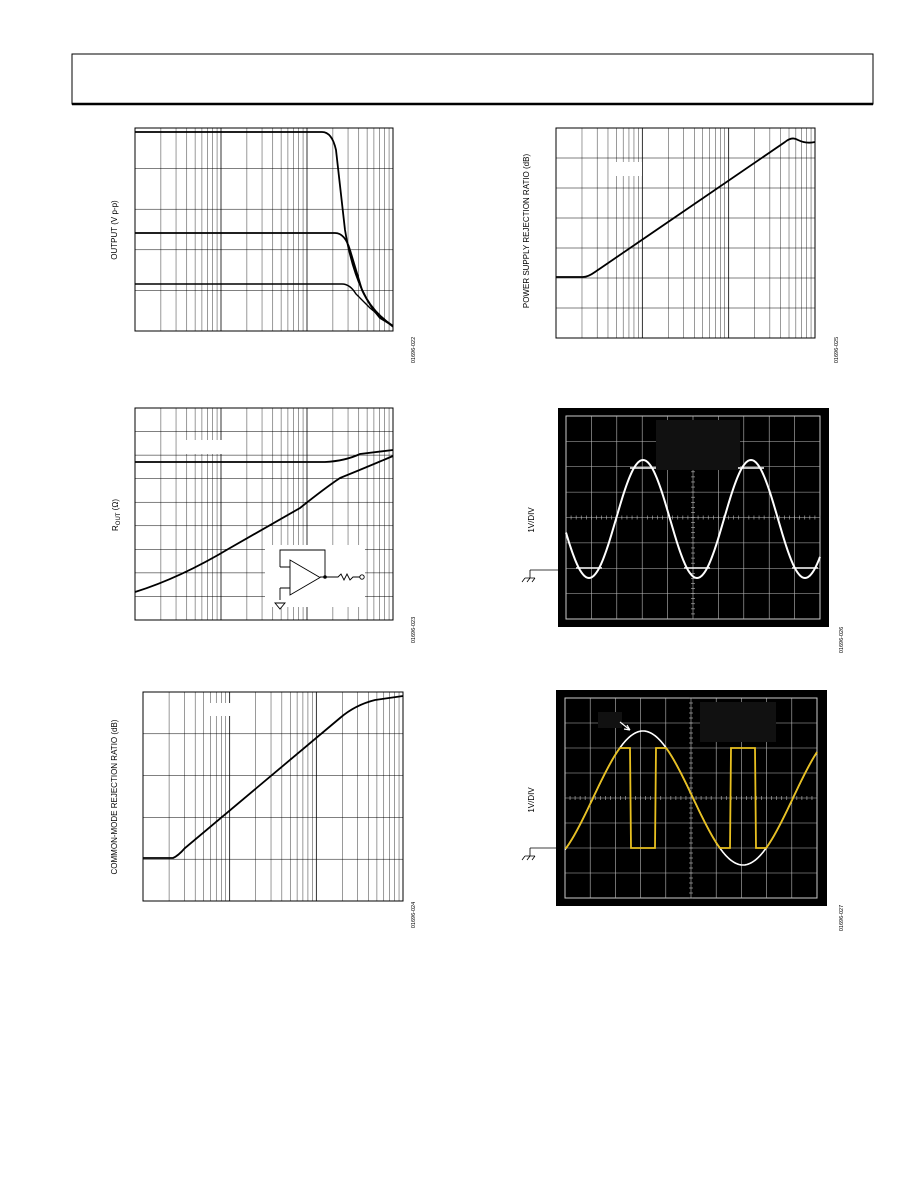  Describe the element at coordinates (362, 577) in the screenshot. I see `terminal` at that location.